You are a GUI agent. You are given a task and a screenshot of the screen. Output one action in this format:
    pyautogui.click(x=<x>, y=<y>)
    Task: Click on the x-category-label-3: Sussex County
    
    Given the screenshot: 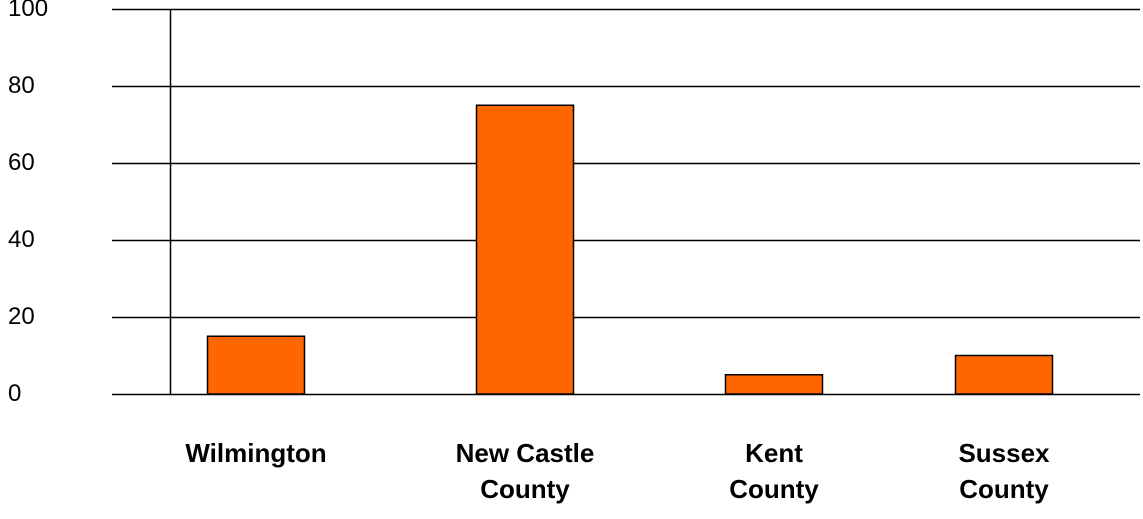 What is the action you would take?
    pyautogui.click(x=1004, y=471)
    